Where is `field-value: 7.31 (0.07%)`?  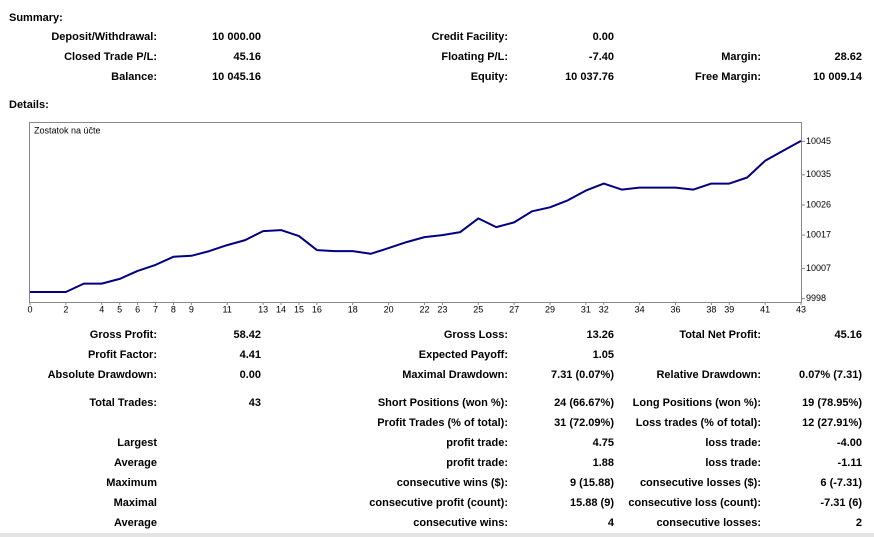 field-value: 7.31 (0.07%) is located at coordinates (582, 375).